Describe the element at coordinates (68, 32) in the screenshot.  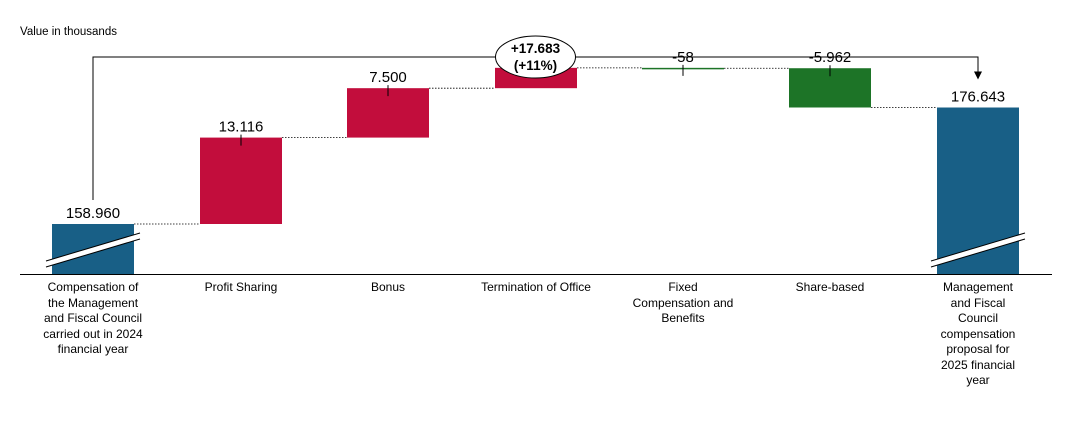
I see `unit-note: Value in thousands` at that location.